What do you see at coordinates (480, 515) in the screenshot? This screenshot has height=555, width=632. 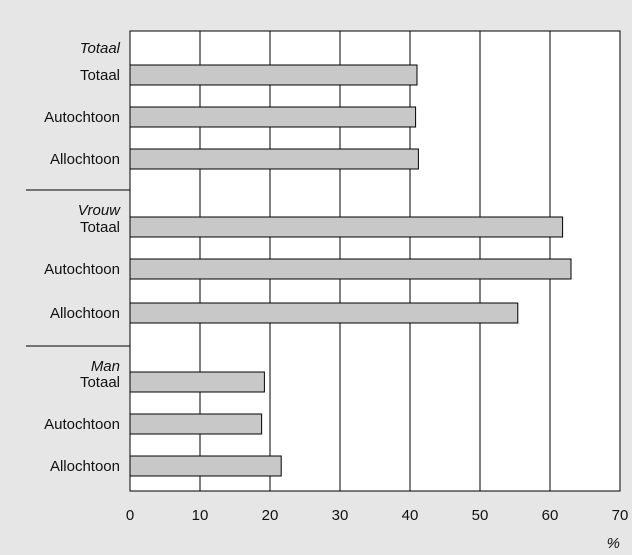 I see `x-tick-label: 50` at bounding box center [480, 515].